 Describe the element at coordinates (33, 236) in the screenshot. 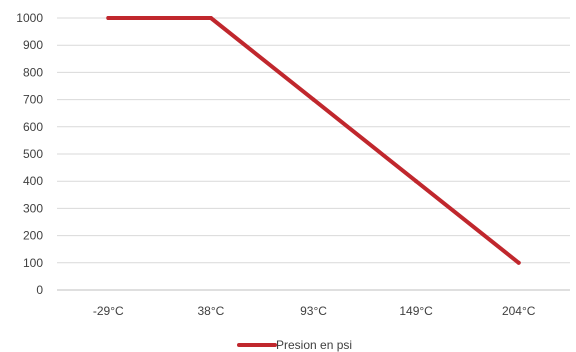

I see `y-tick-label-200: 200` at that location.